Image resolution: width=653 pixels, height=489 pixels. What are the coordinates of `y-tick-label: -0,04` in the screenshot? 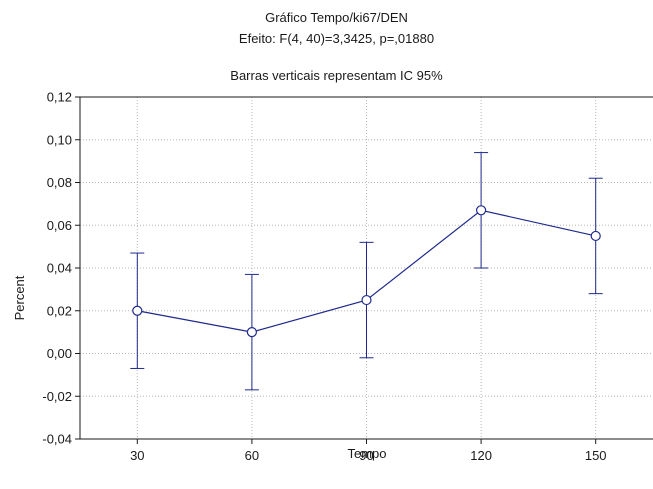 It's located at (57, 439).